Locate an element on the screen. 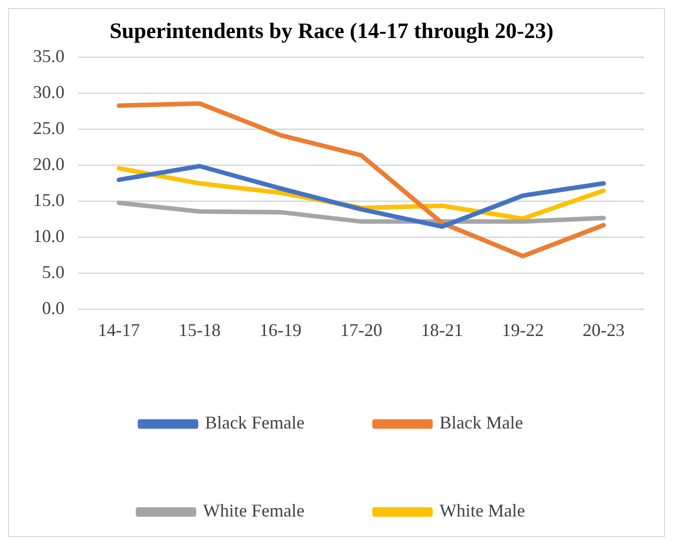 The height and width of the screenshot is (545, 673). x-tick-label: 17-20 is located at coordinates (361, 330).